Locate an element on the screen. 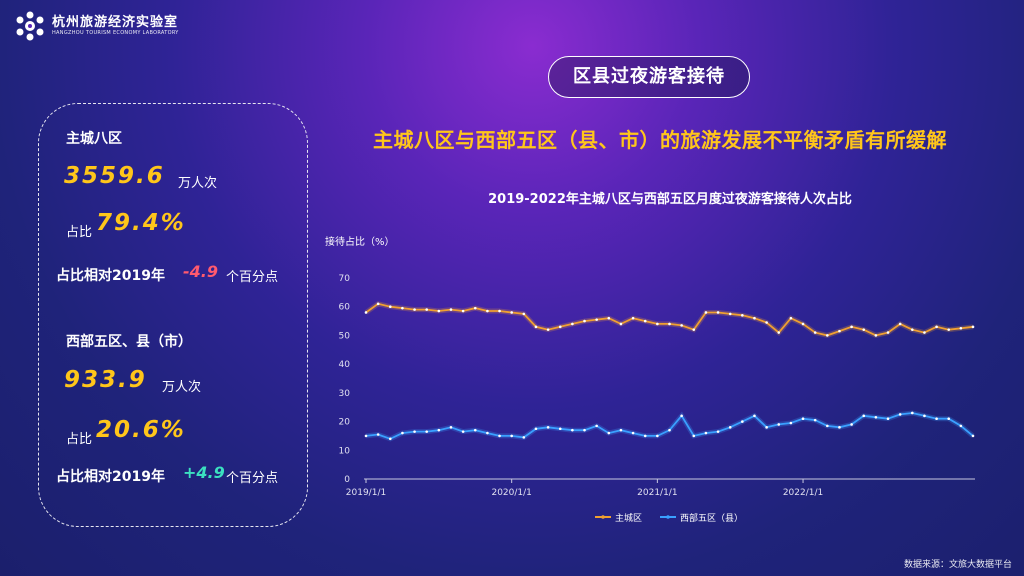 This screenshot has width=1024, height=576. west-area-value: 933.9 is located at coordinates (105, 380).